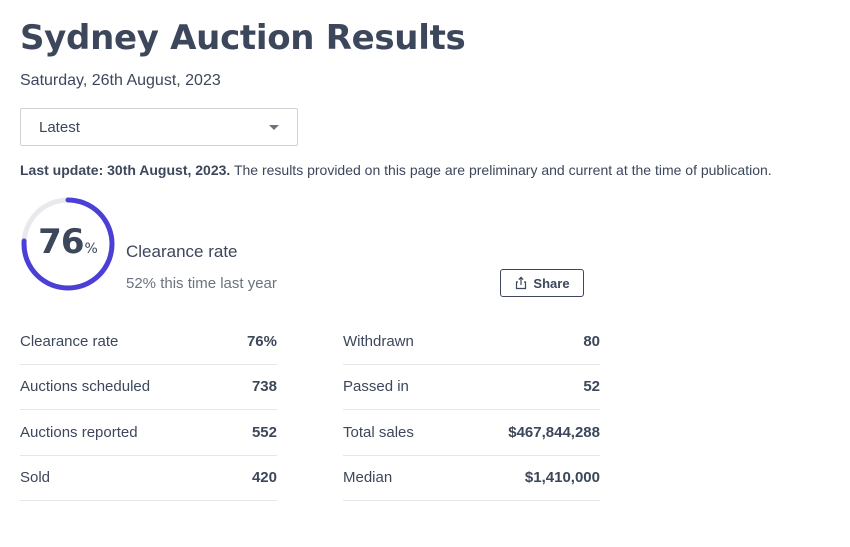  What do you see at coordinates (562, 478) in the screenshot?
I see `stat-value: $1,410,000` at bounding box center [562, 478].